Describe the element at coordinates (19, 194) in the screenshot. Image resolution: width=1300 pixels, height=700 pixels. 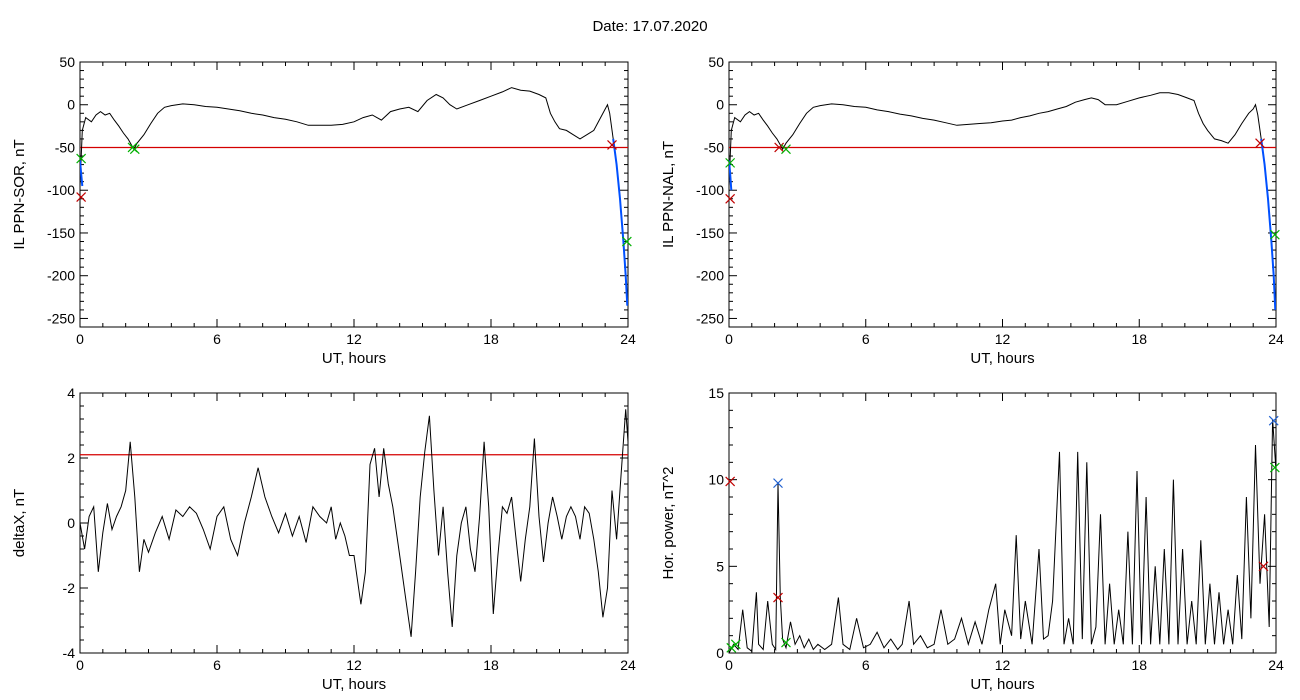
I see `y-axis-label: IL PPN-SOR, nT` at that location.